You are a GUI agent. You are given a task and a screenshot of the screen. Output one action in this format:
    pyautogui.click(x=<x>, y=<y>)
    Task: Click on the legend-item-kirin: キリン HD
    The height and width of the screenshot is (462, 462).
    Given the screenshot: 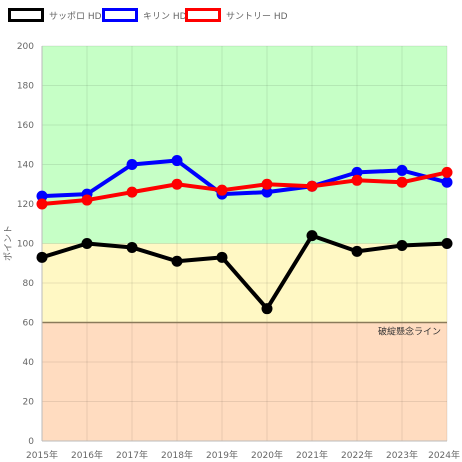 What is the action you would take?
    pyautogui.click(x=144, y=15)
    